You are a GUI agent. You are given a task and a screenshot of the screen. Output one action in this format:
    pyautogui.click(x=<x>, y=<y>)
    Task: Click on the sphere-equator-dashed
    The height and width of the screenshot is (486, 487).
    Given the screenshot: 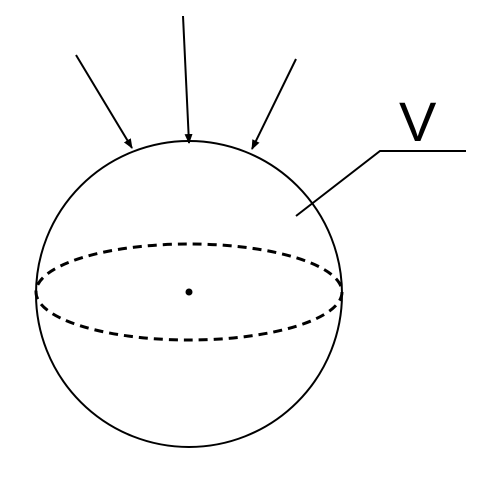 What is the action you would take?
    pyautogui.click(x=189, y=292)
    